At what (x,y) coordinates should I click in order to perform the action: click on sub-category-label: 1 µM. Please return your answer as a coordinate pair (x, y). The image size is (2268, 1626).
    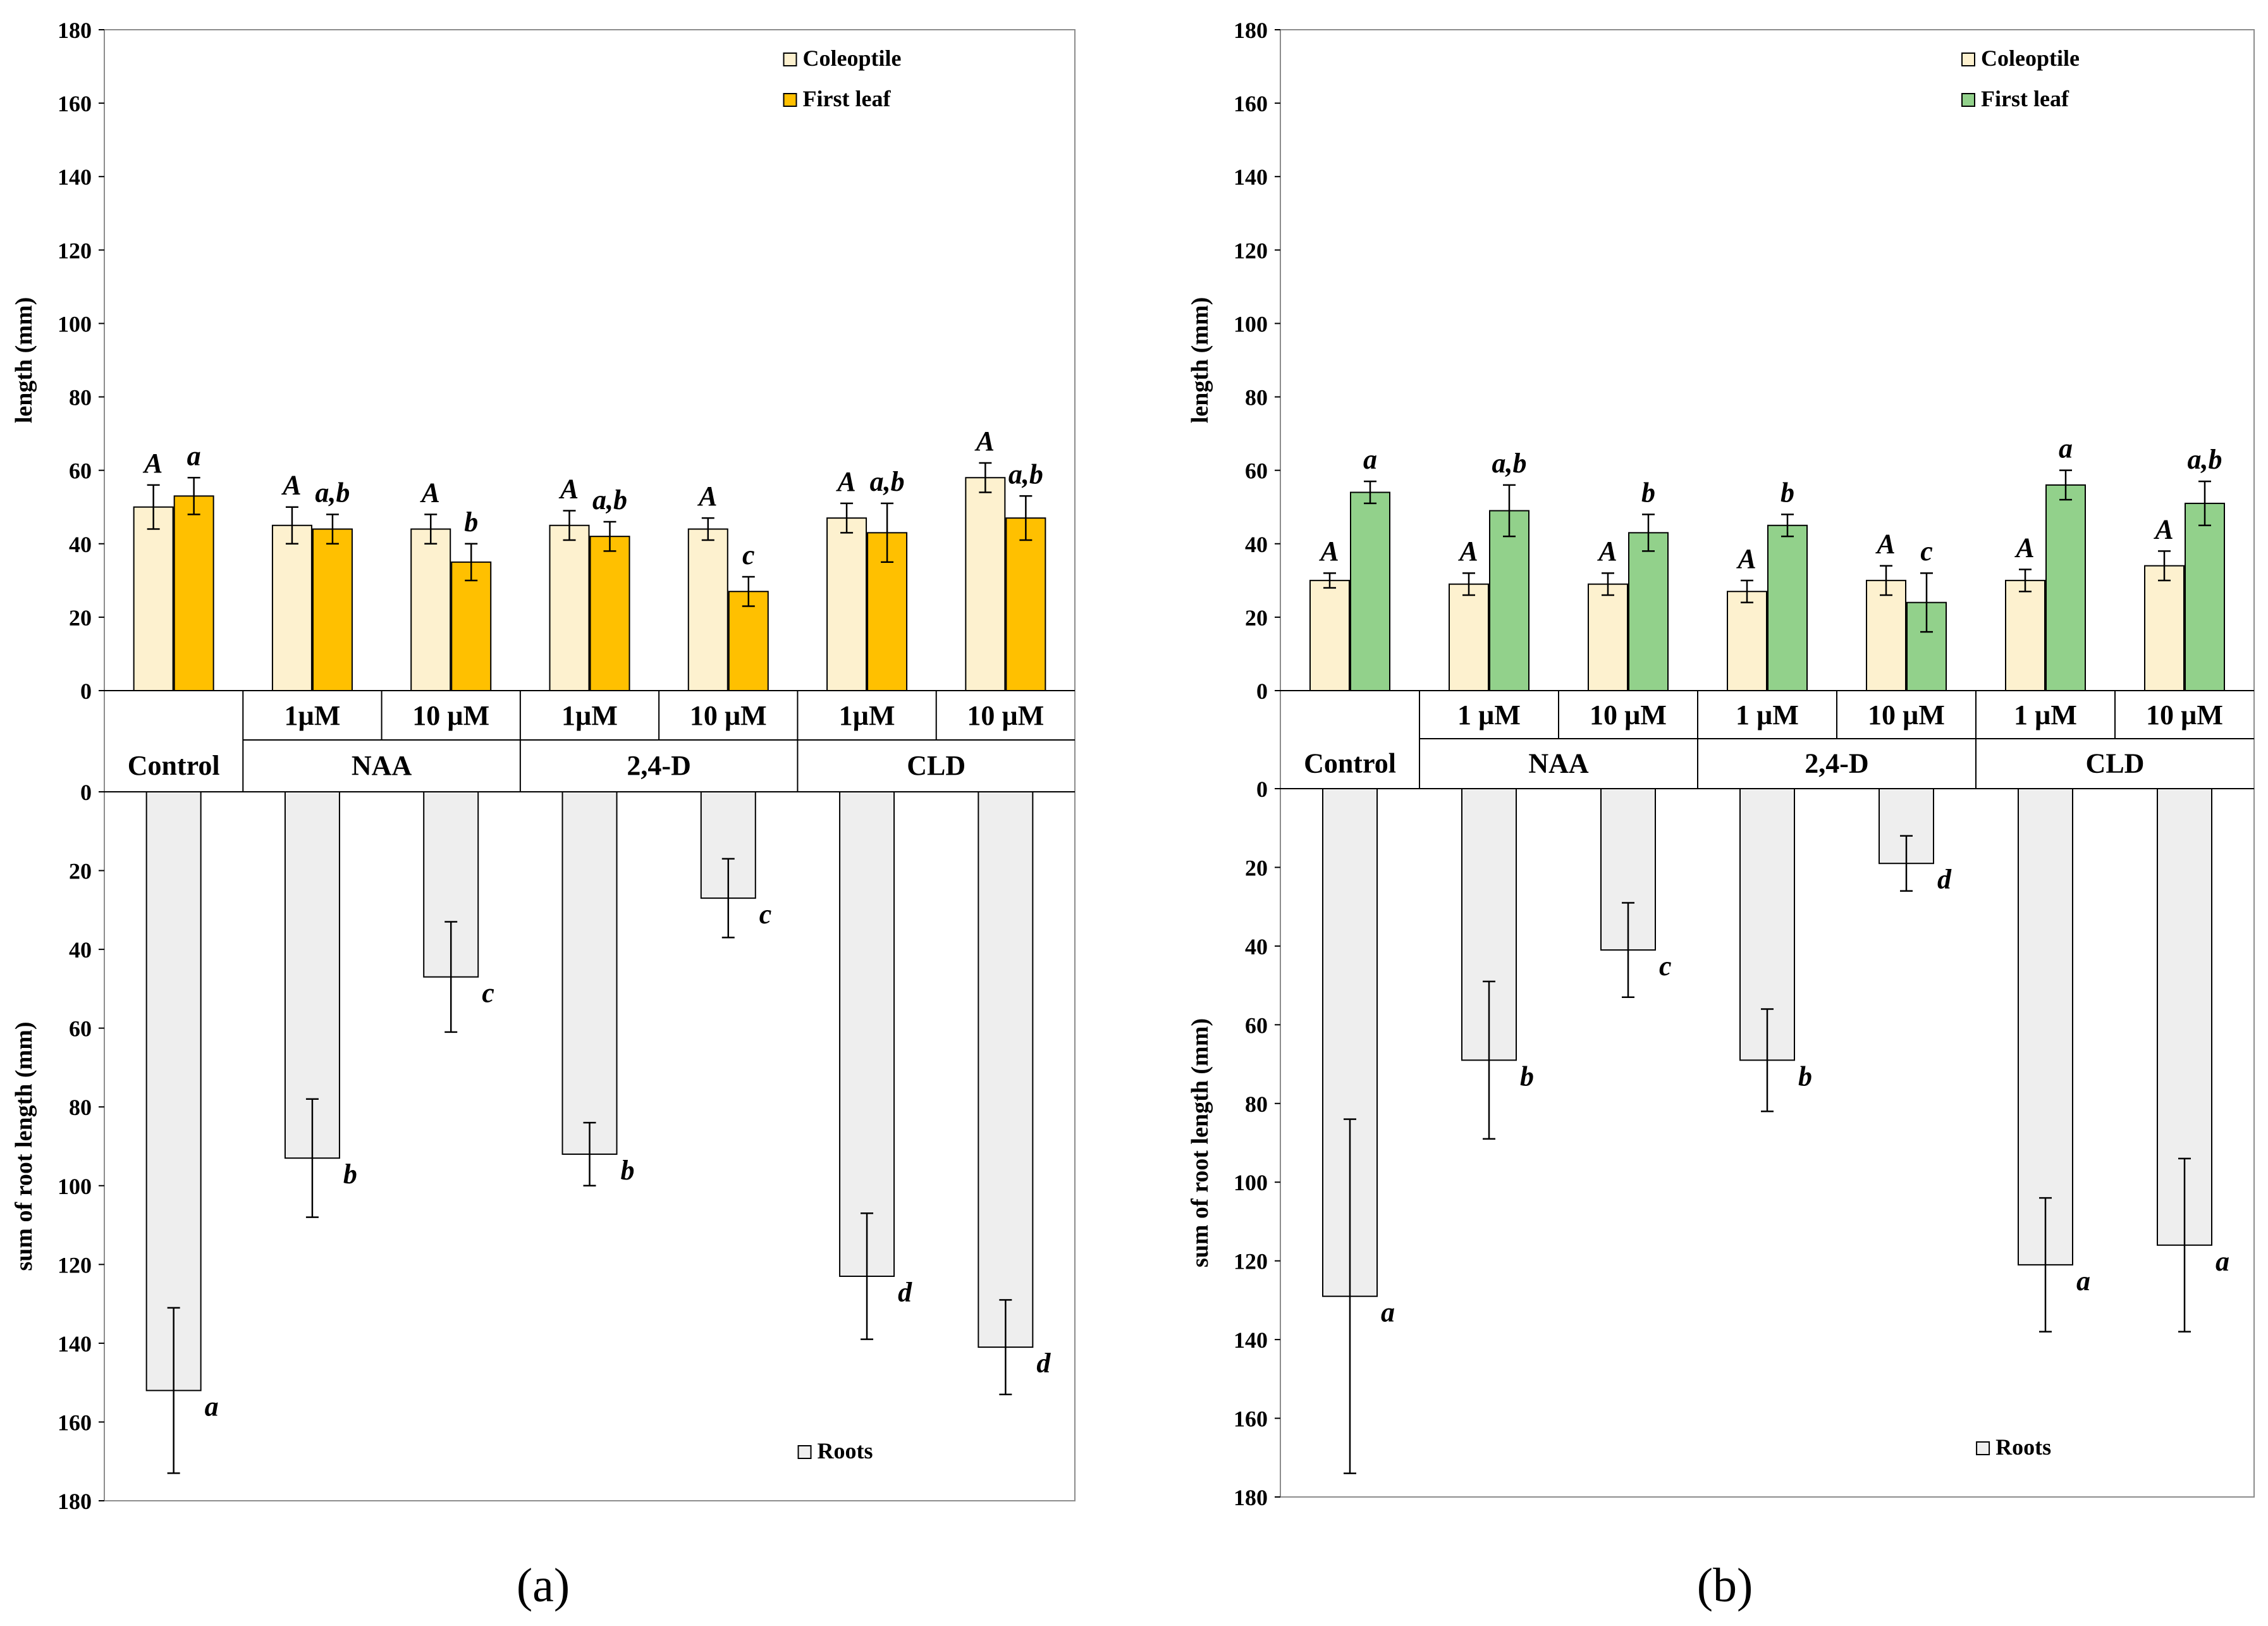
    Looking at the image, I should click on (1768, 715).